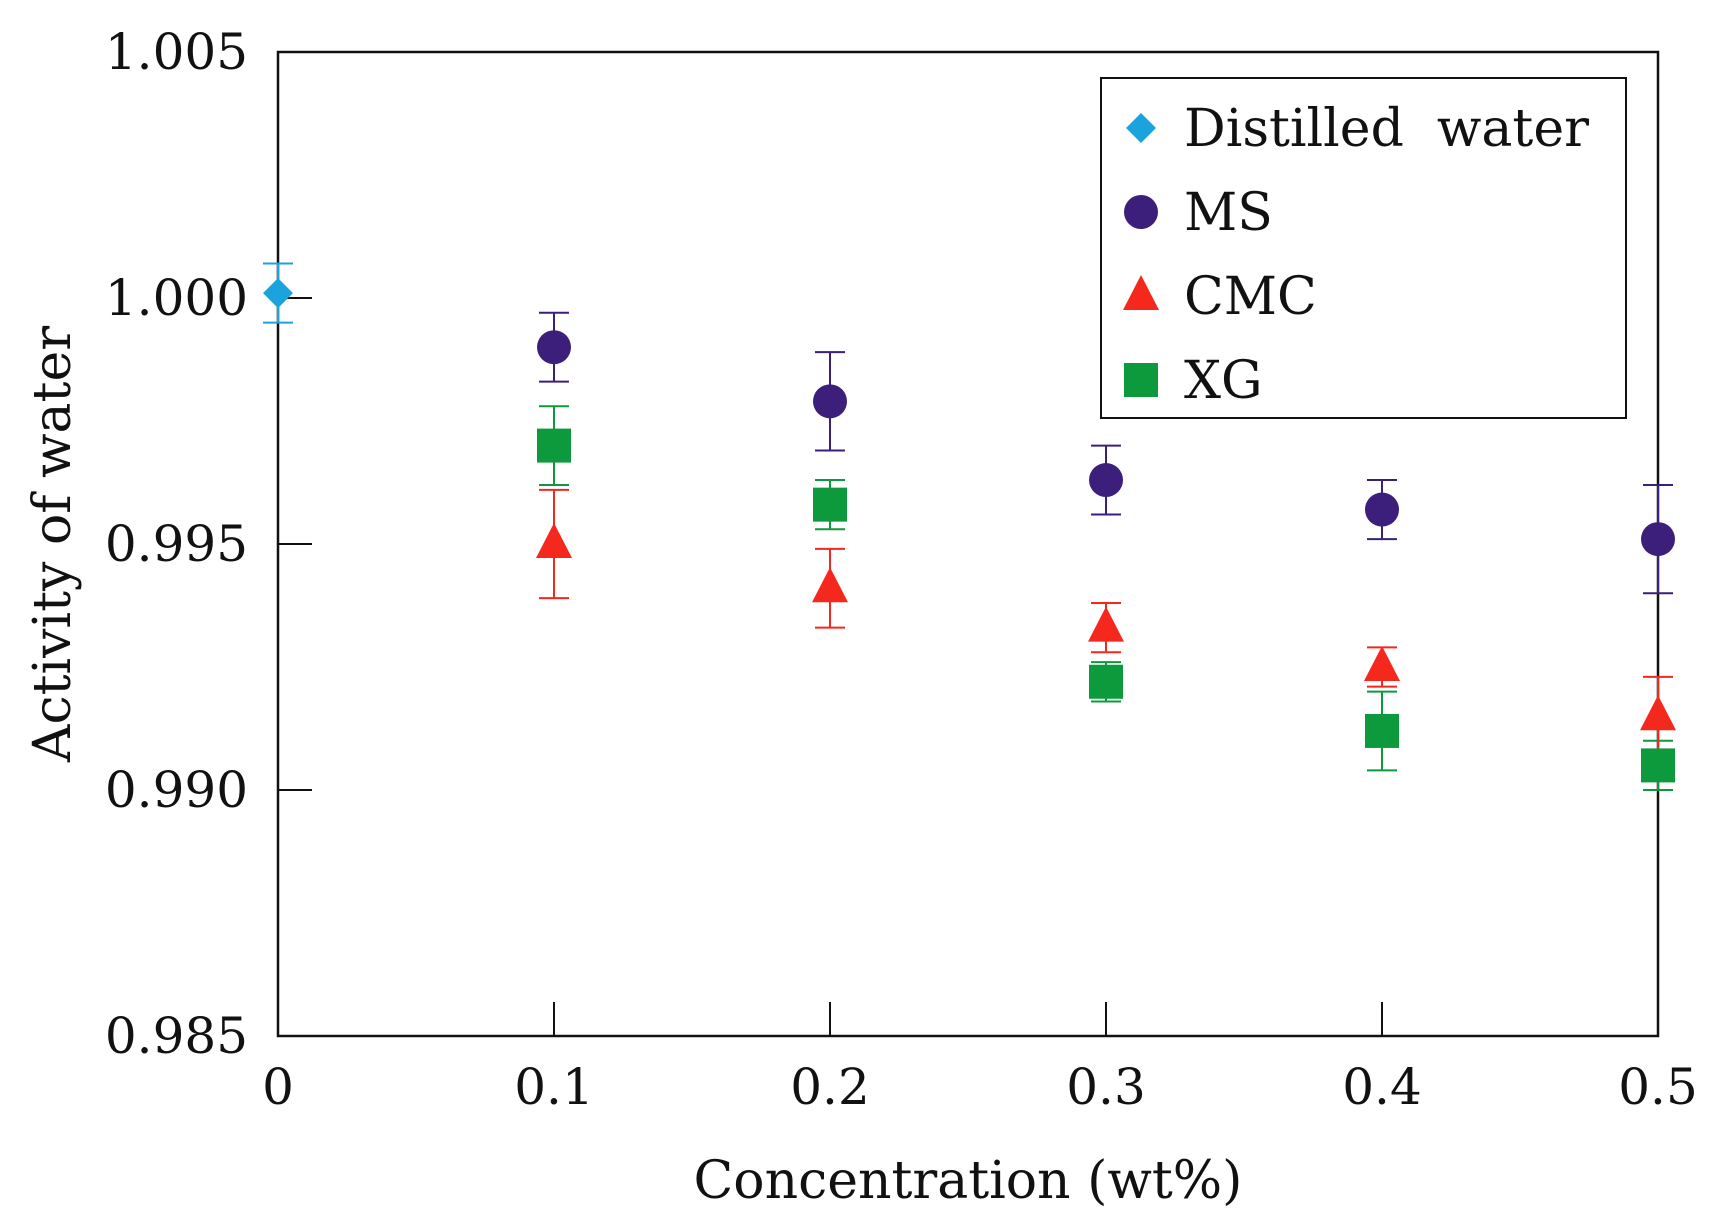 This screenshot has width=1713, height=1226. Describe the element at coordinates (1250, 297) in the screenshot. I see `legend-label: CMC` at that location.